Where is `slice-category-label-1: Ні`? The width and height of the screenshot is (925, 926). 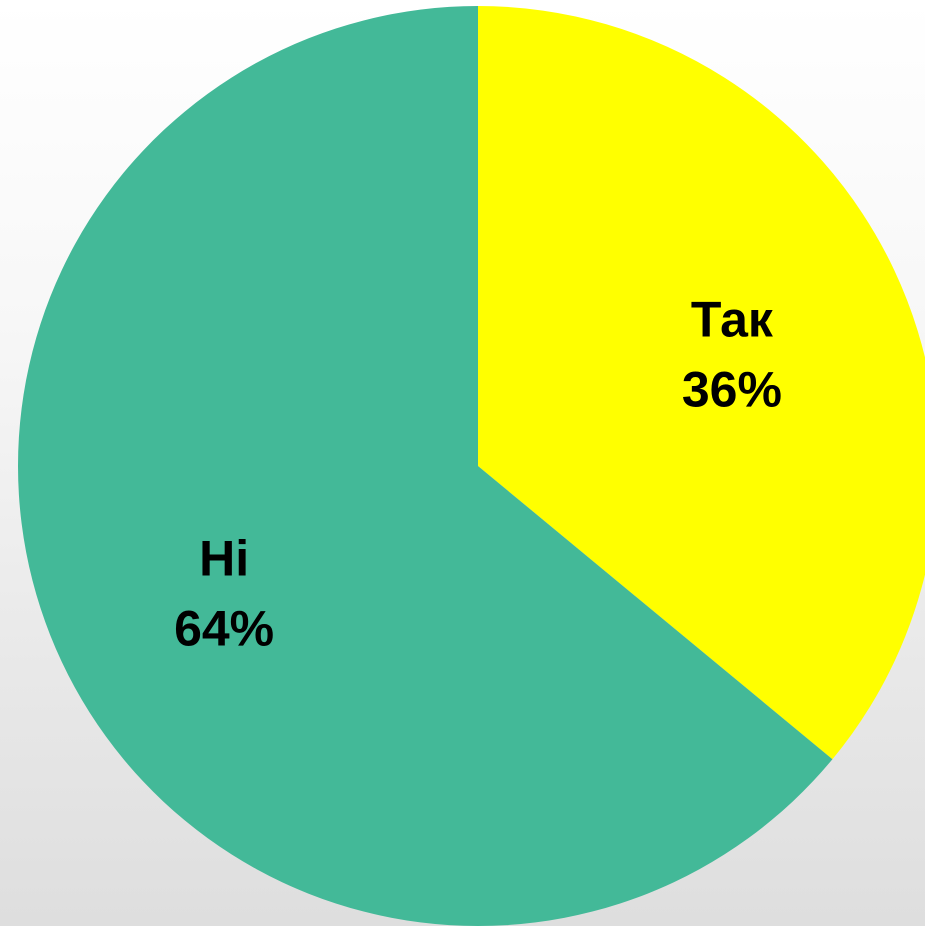
slice-category-label-1: Ні is located at coordinates (224, 558).